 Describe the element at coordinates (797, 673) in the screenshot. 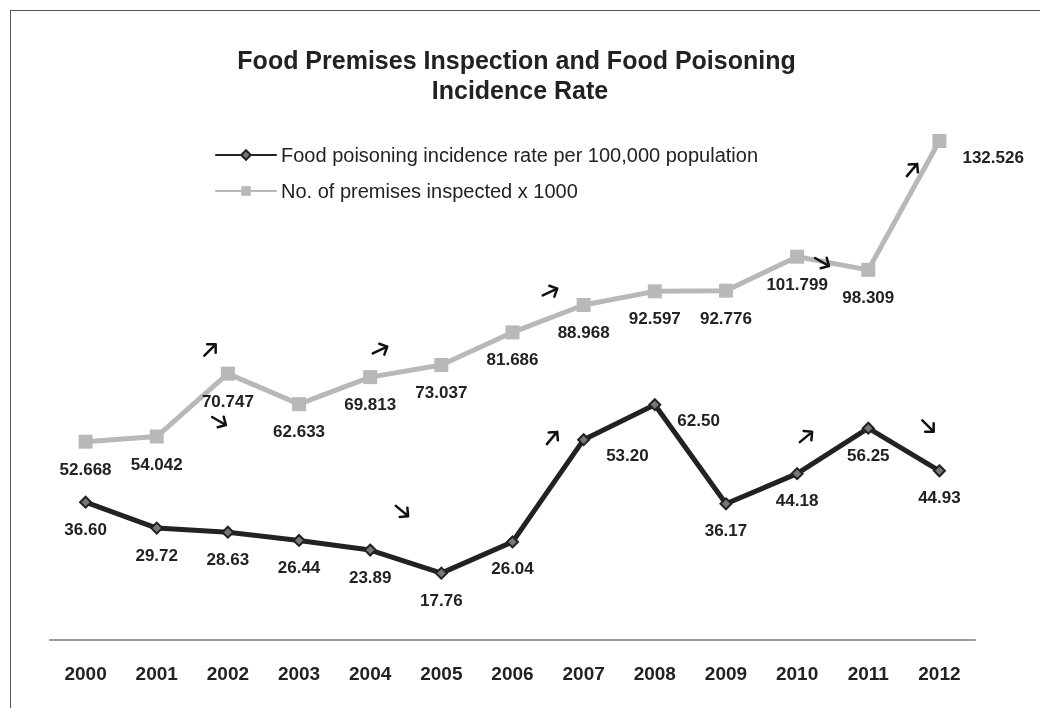

I see `x-tick-label: 2010` at that location.